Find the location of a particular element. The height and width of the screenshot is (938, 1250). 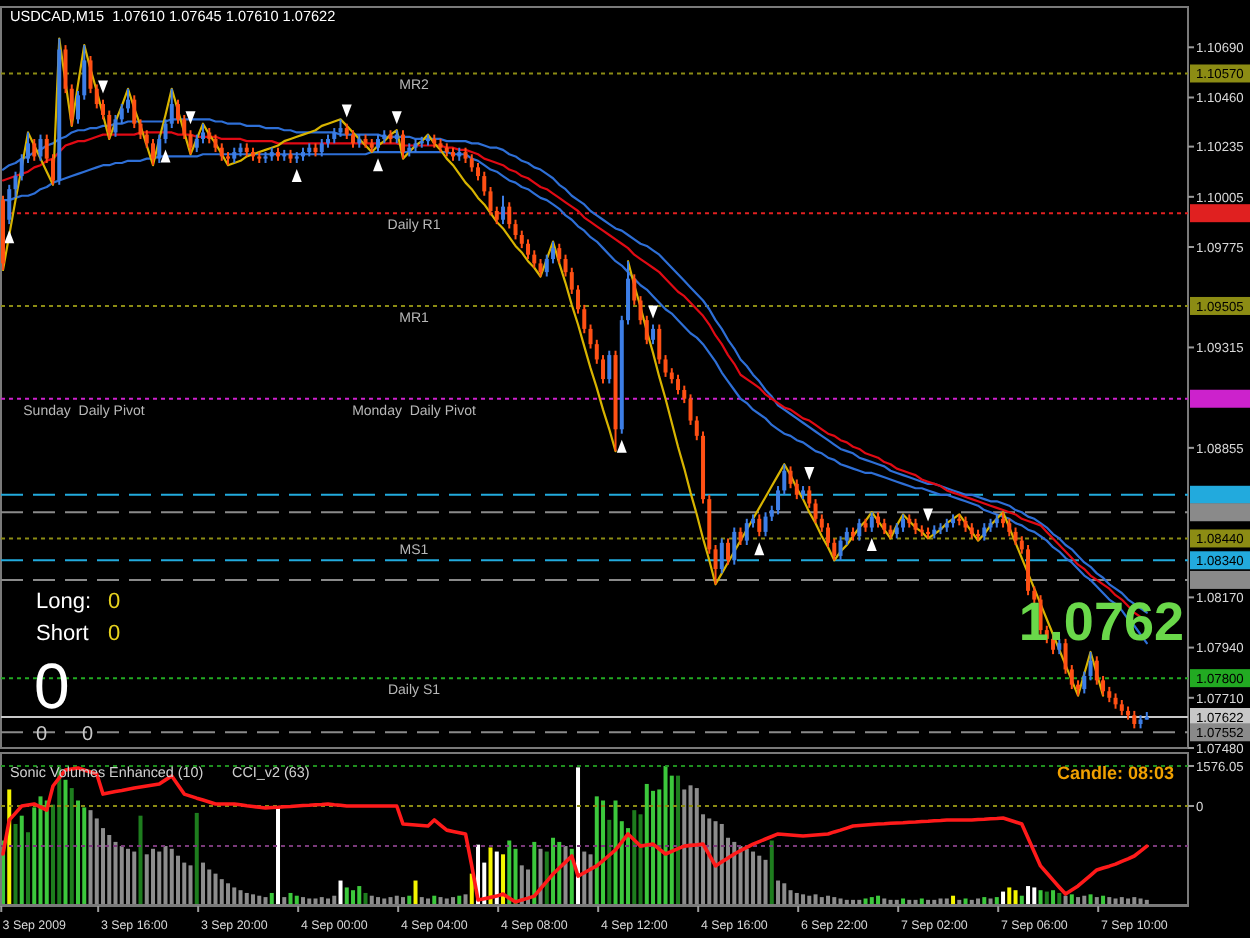

annotation: Short is located at coordinates (62, 634).